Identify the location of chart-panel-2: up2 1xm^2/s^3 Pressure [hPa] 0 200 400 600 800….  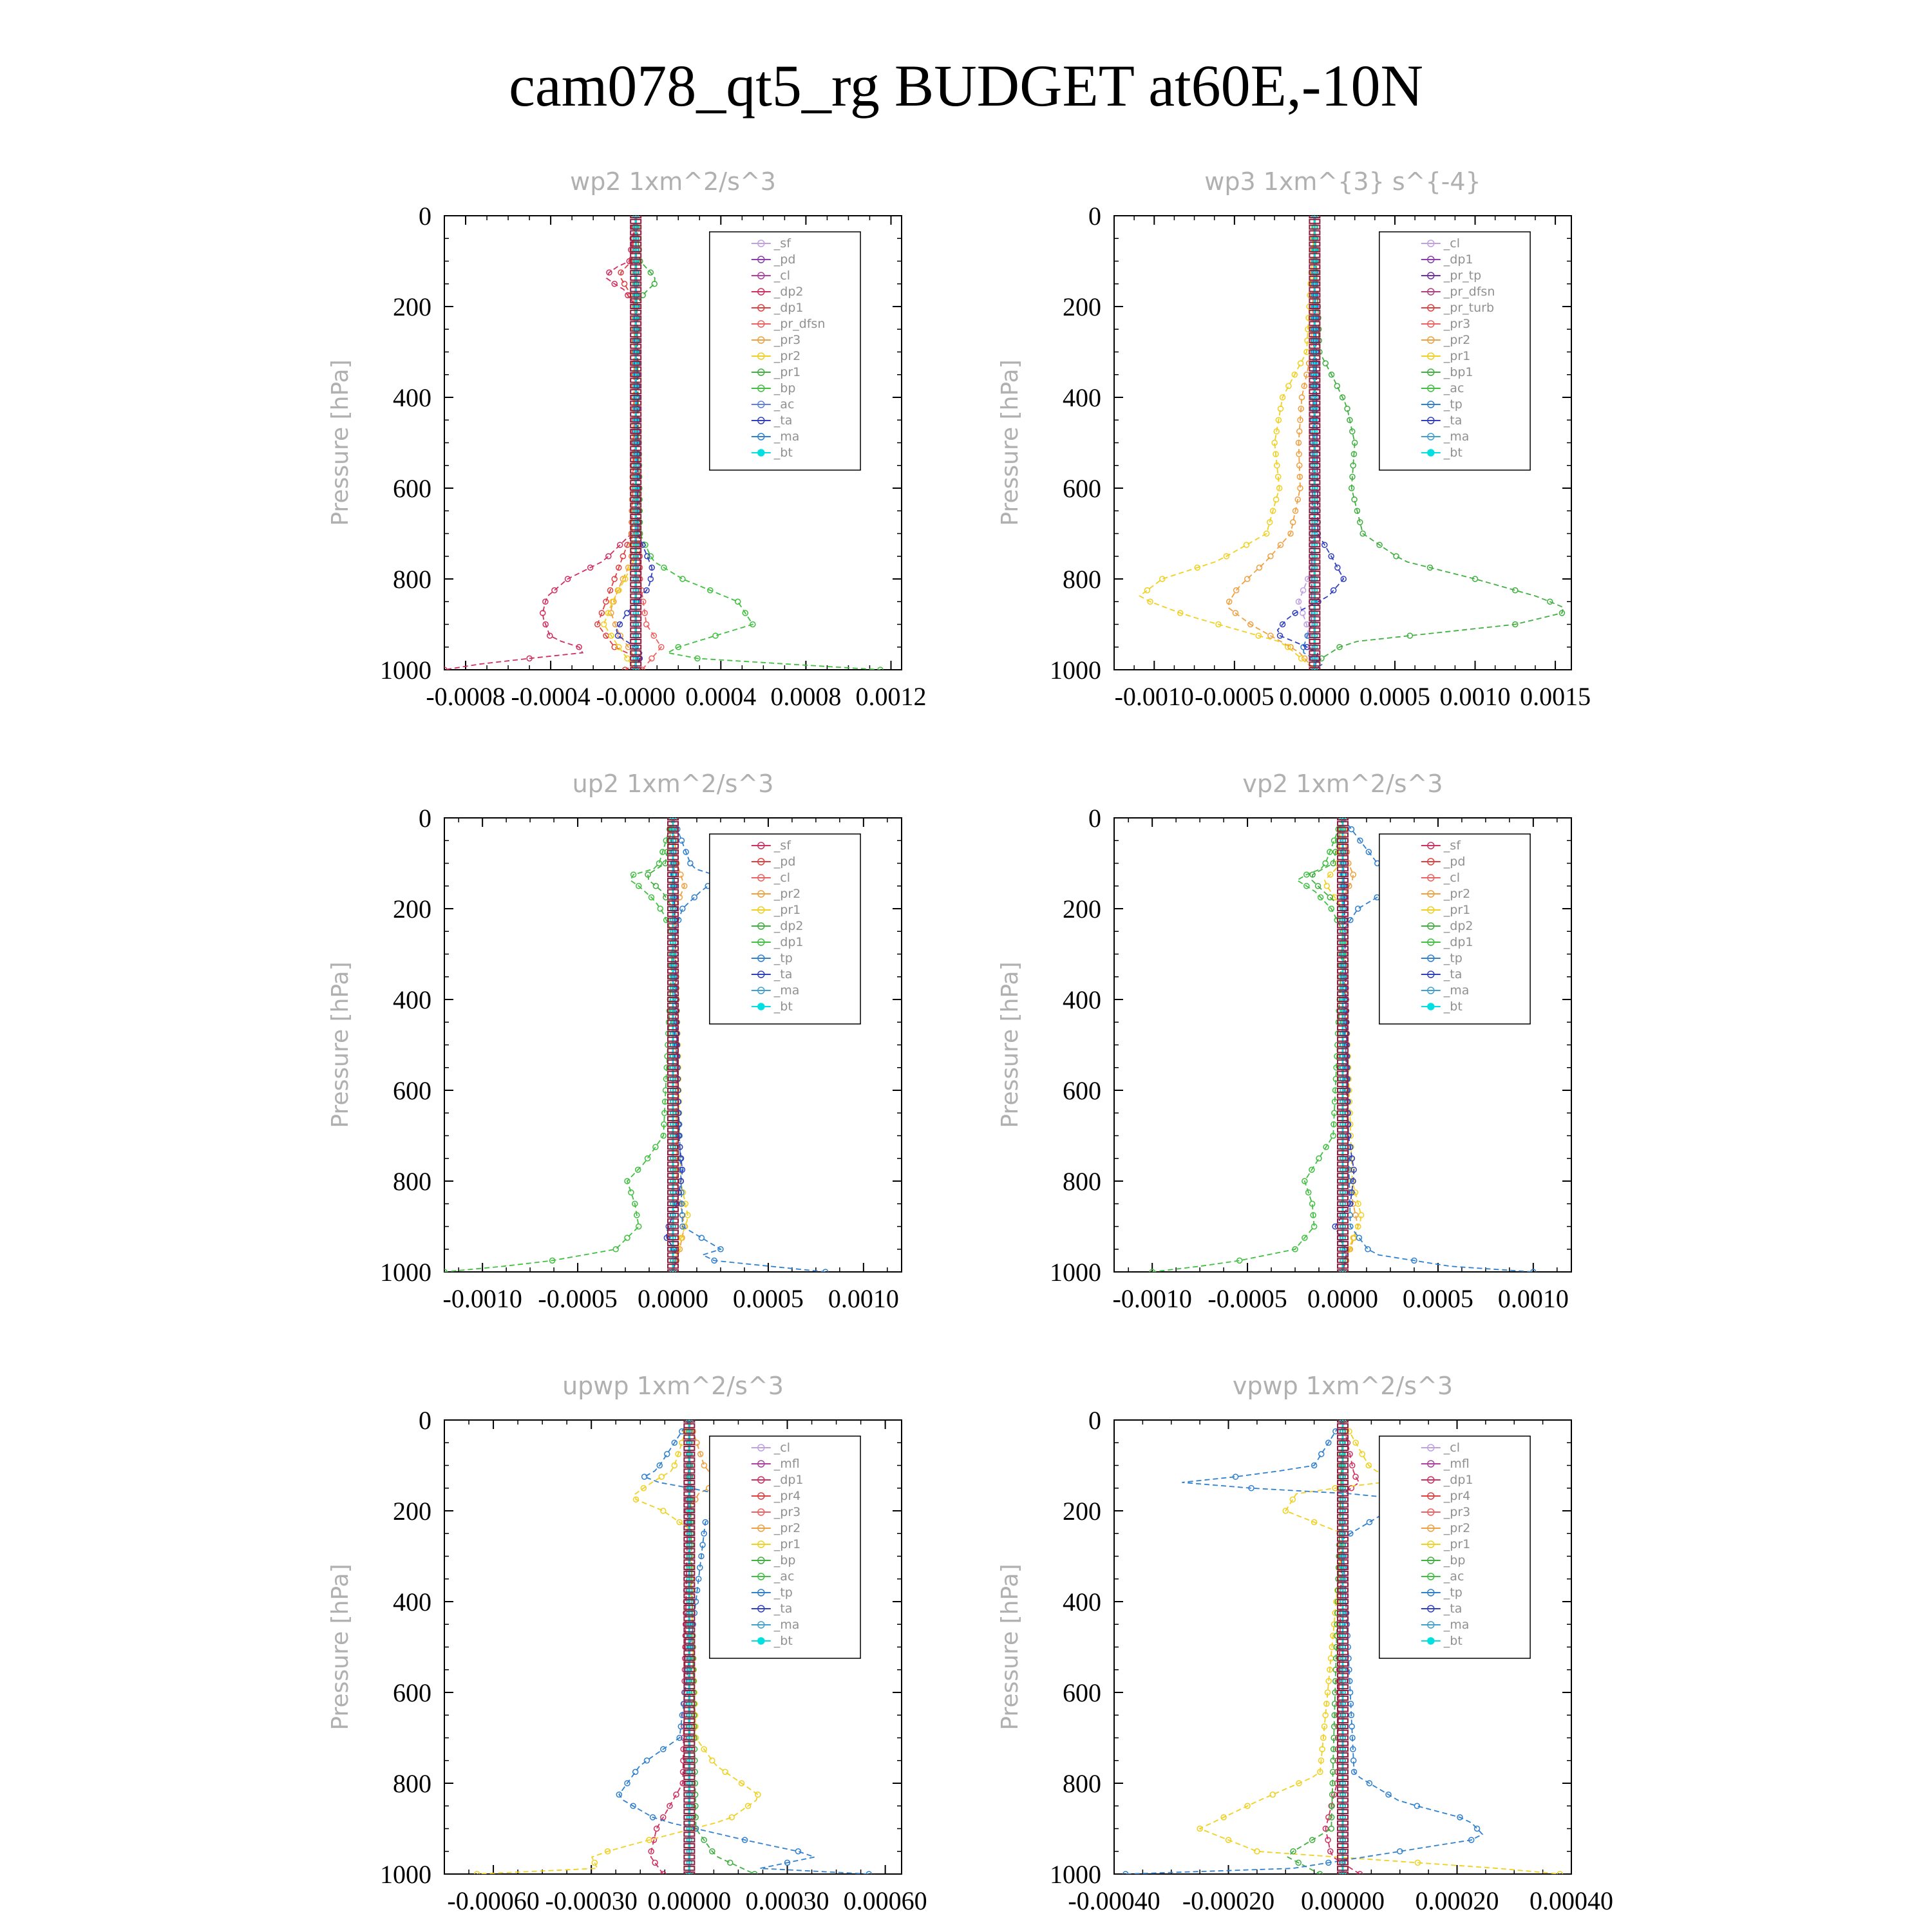
(483, 1033).